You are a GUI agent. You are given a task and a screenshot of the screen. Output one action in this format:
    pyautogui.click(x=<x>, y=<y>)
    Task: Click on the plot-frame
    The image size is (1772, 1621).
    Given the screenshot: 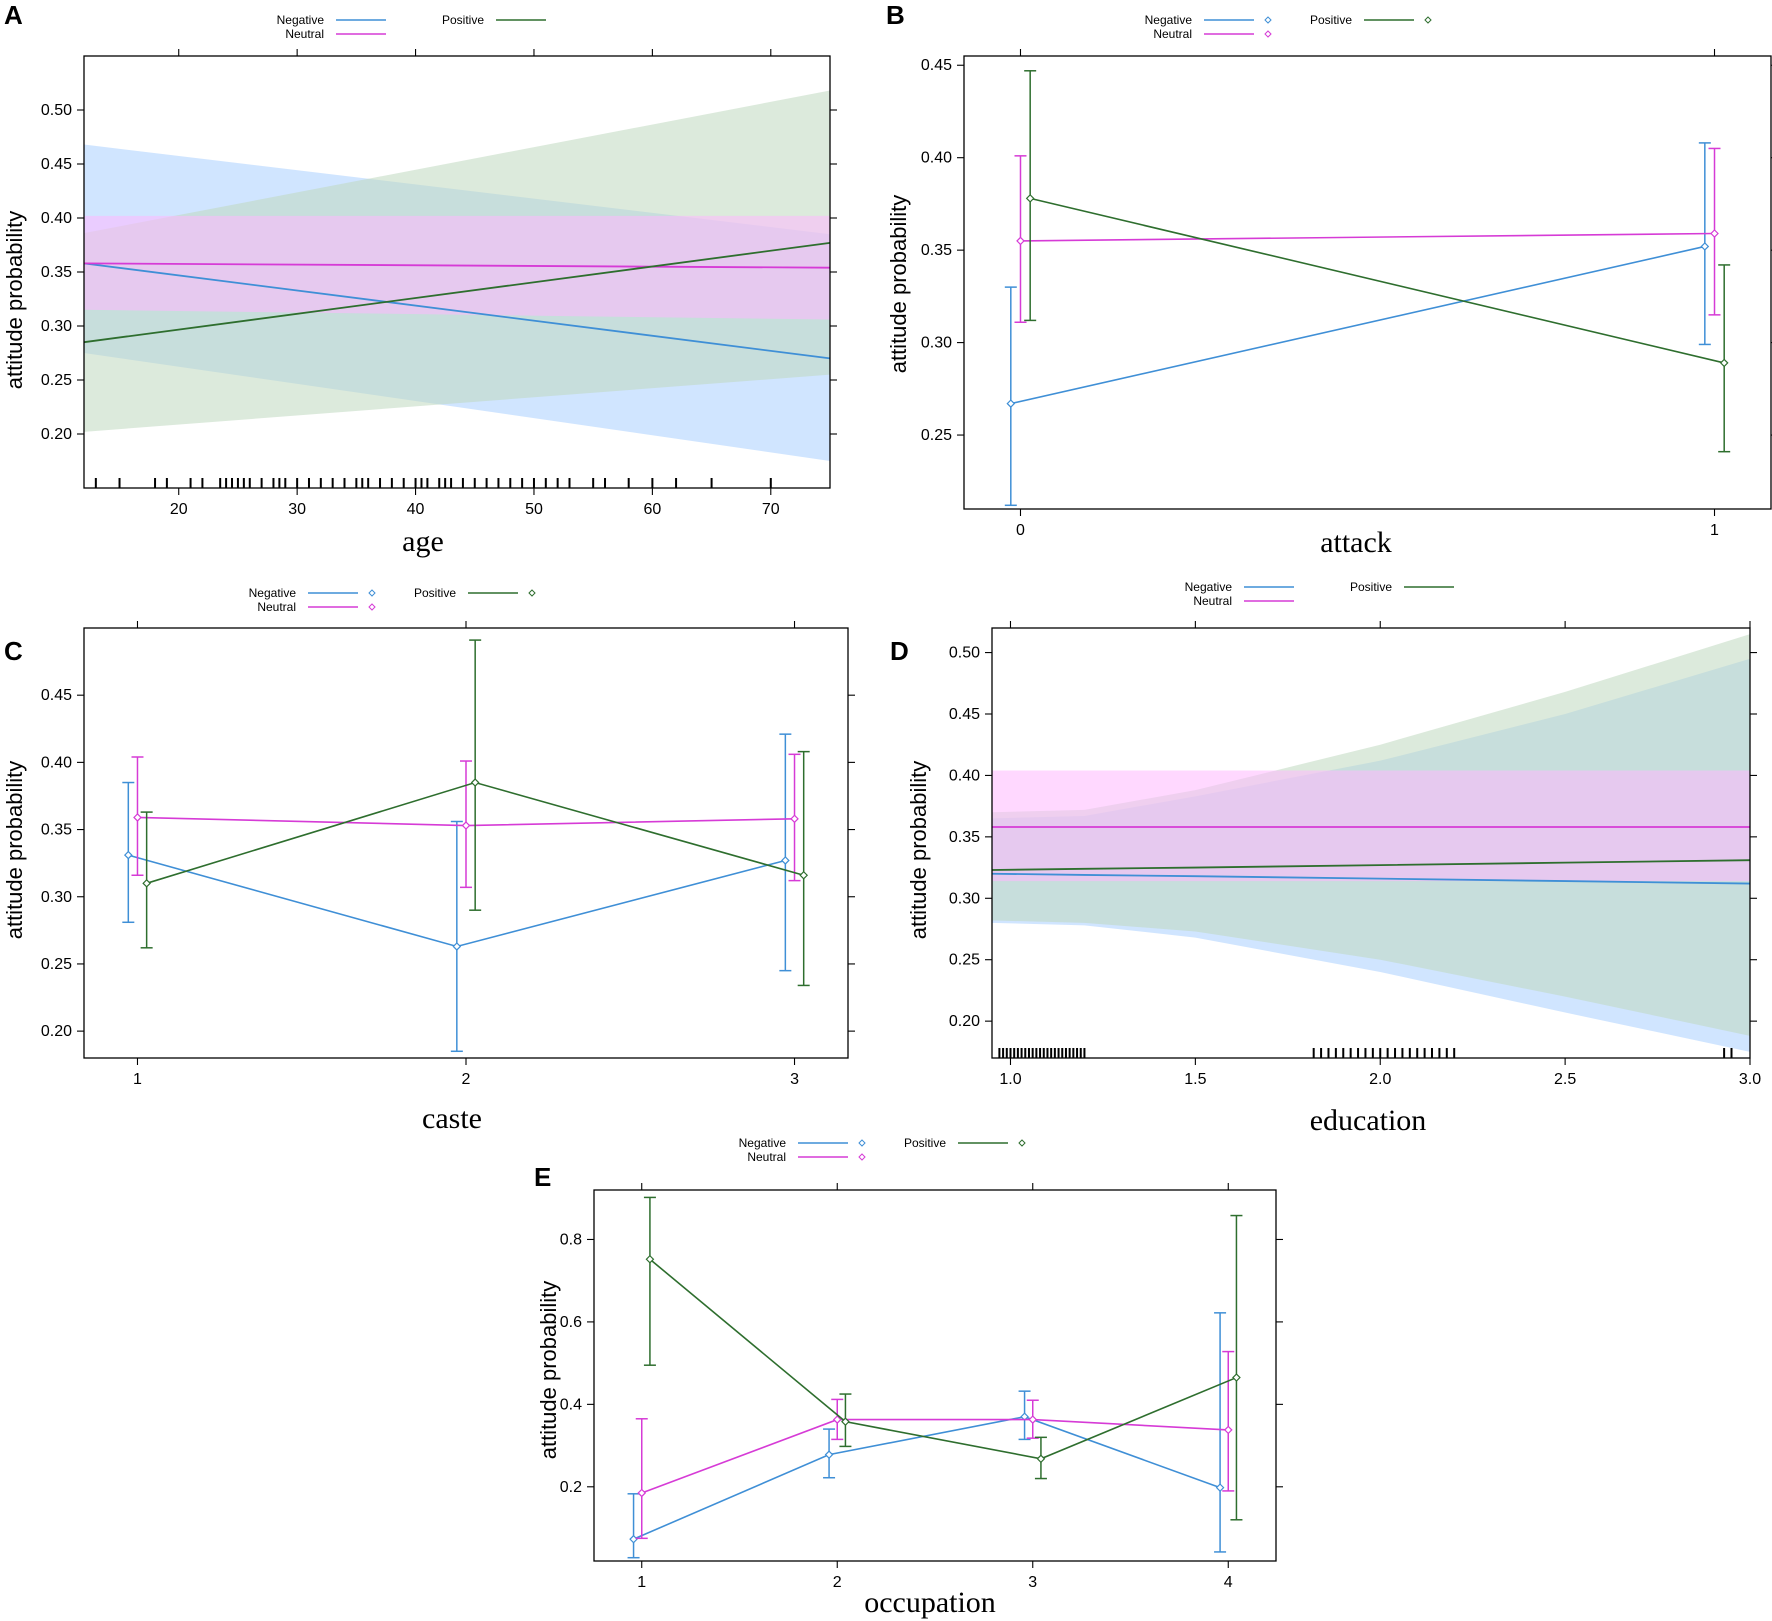 What is the action you would take?
    pyautogui.click(x=1367, y=282)
    